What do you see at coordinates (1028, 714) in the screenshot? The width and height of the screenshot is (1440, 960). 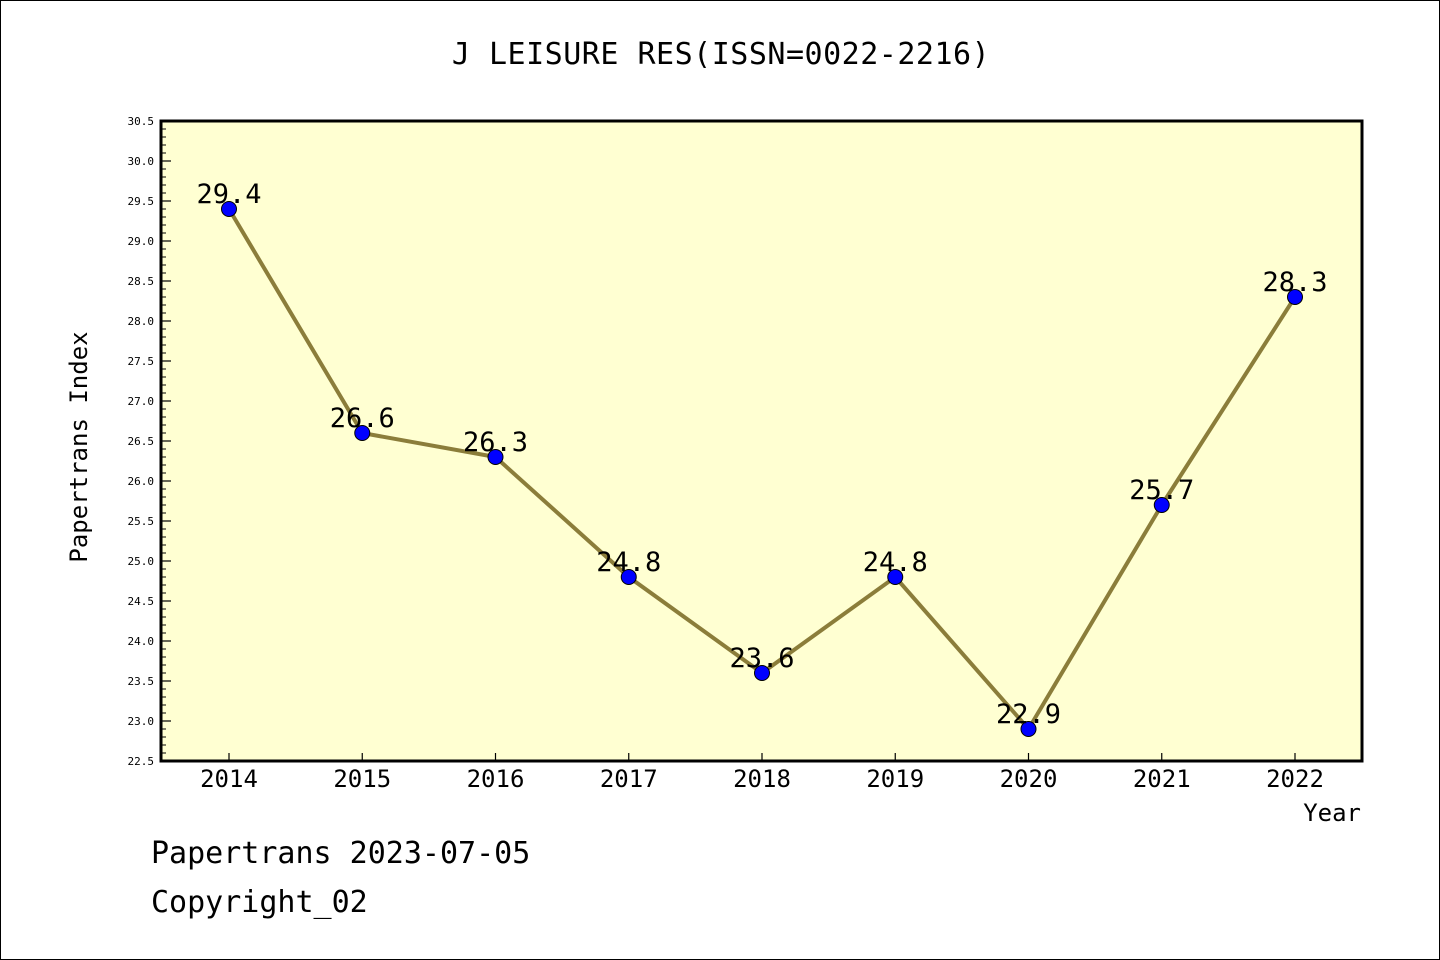 I see `data-label: 22.9` at bounding box center [1028, 714].